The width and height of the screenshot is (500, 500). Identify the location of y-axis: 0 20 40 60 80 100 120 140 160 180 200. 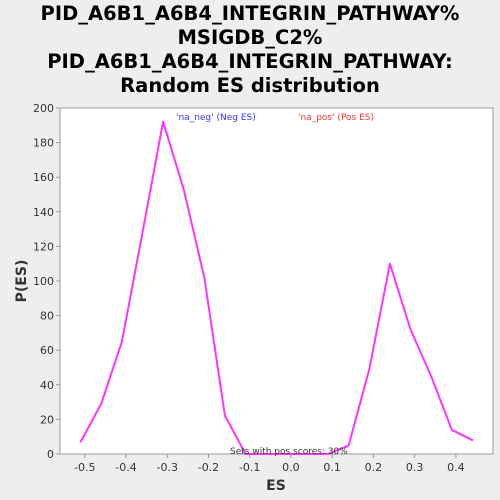
(46, 281).